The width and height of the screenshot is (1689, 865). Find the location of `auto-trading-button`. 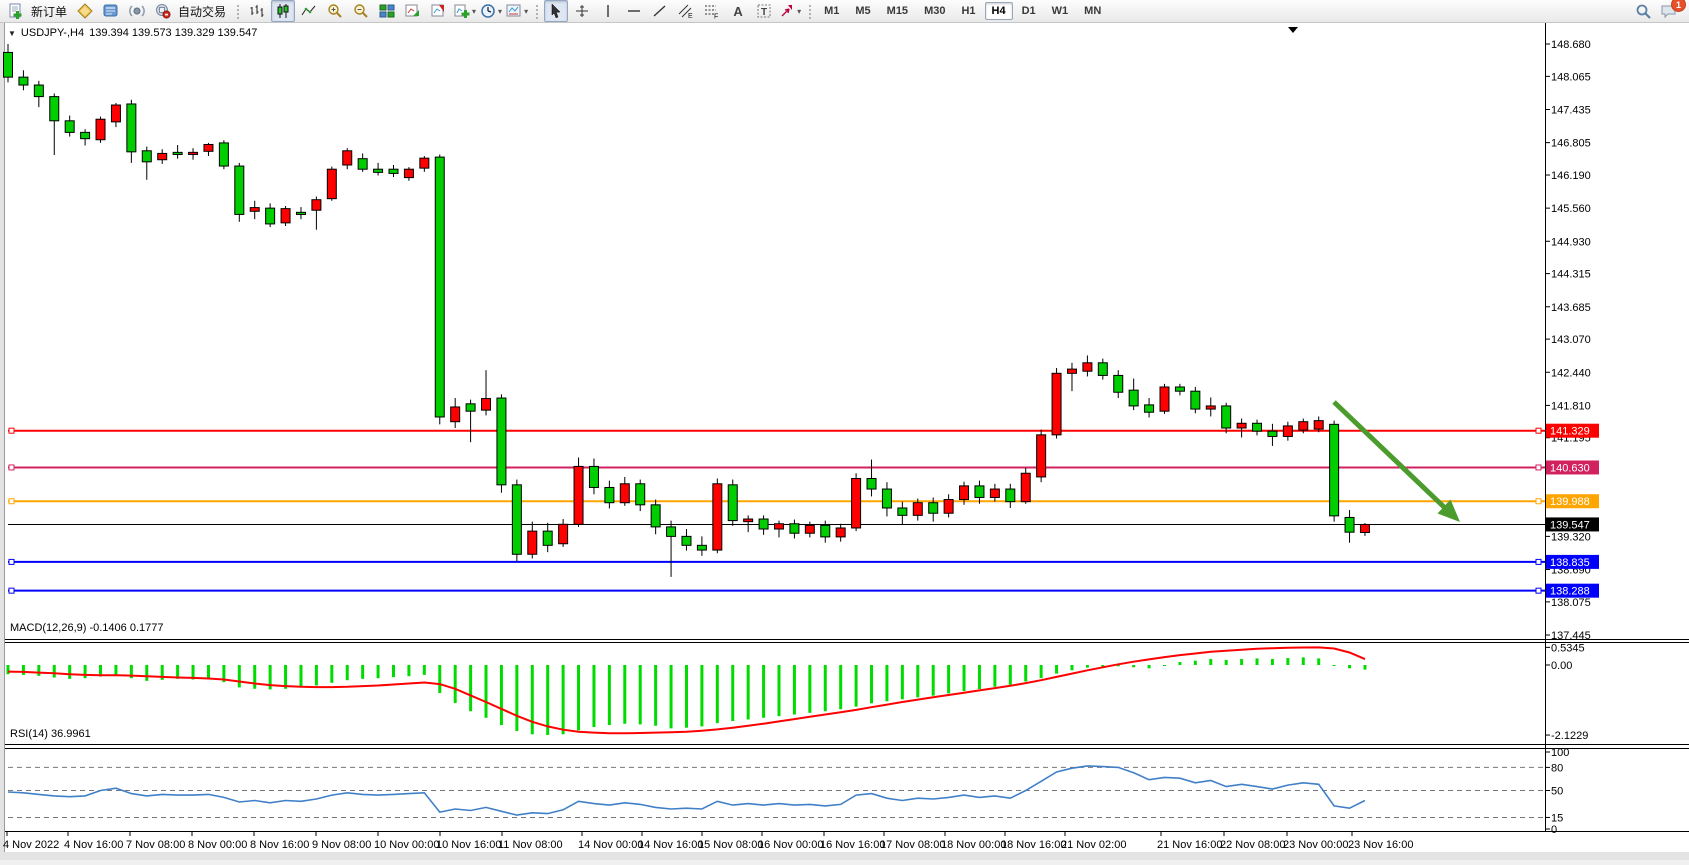

auto-trading-button is located at coordinates (163, 11).